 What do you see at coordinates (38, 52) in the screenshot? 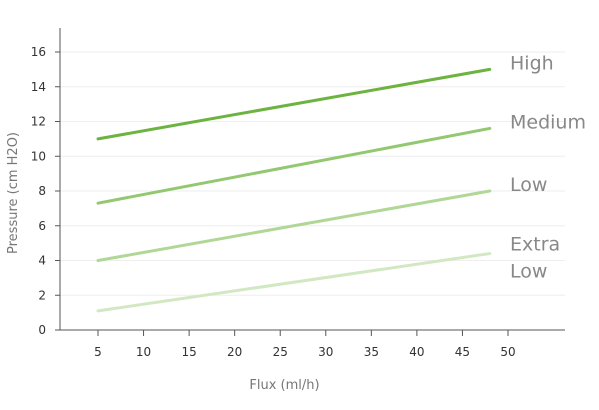
I see `y-tick-label: 16` at bounding box center [38, 52].